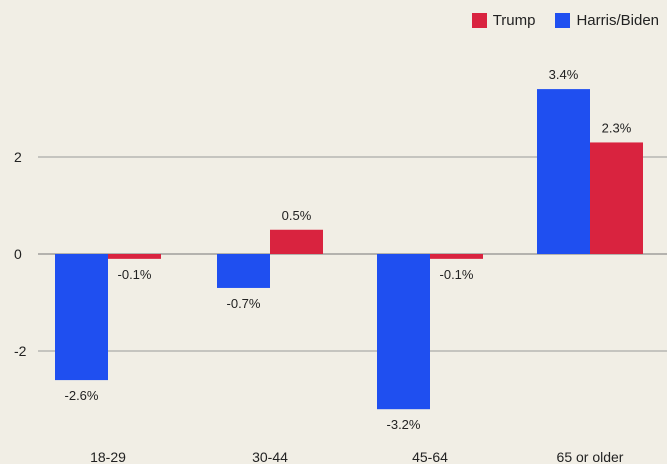 The height and width of the screenshot is (464, 667). What do you see at coordinates (135, 274) in the screenshot?
I see `data-label-trump-18-29: -0.1%` at bounding box center [135, 274].